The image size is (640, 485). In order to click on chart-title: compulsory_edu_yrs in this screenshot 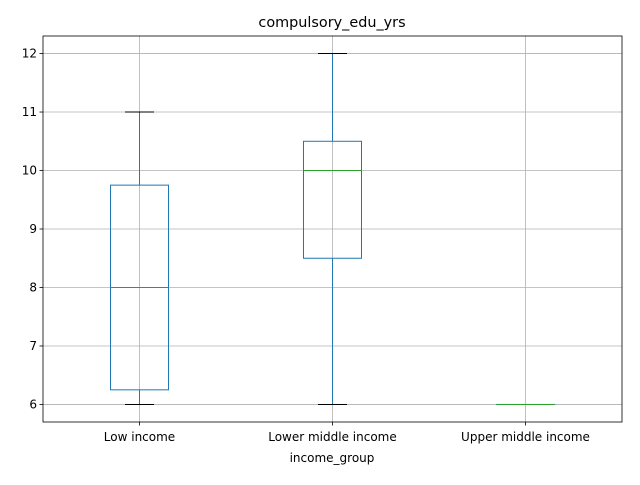, I will do `click(331, 23)`.